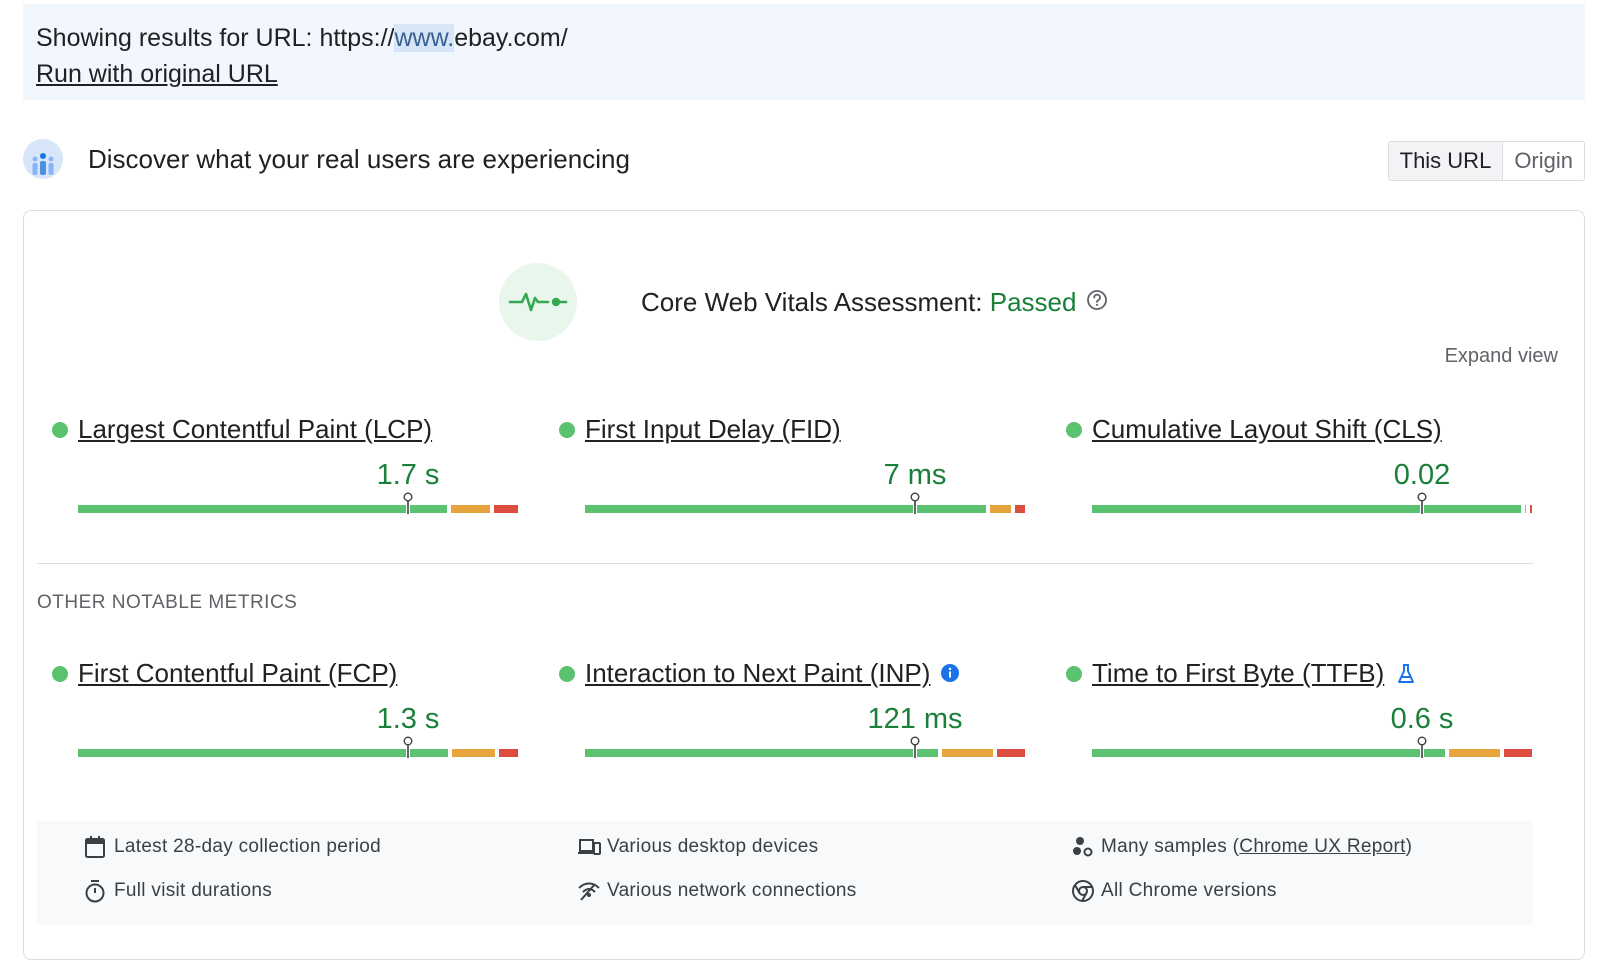 The image size is (1600, 968). Describe the element at coordinates (713, 846) in the screenshot. I see `footer-devices-text: Various desktop devices` at that location.